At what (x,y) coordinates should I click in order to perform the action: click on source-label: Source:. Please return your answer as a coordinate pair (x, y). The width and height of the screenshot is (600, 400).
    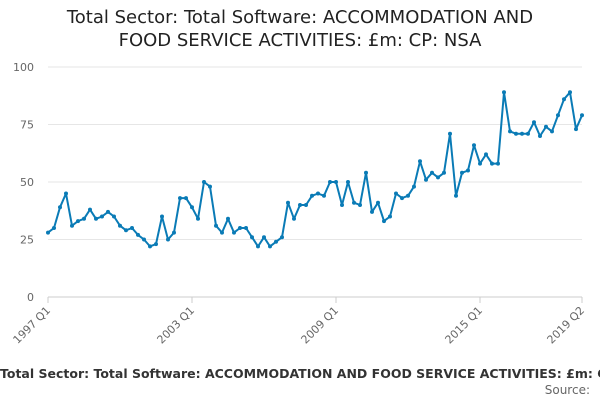
    Looking at the image, I should click on (567, 390).